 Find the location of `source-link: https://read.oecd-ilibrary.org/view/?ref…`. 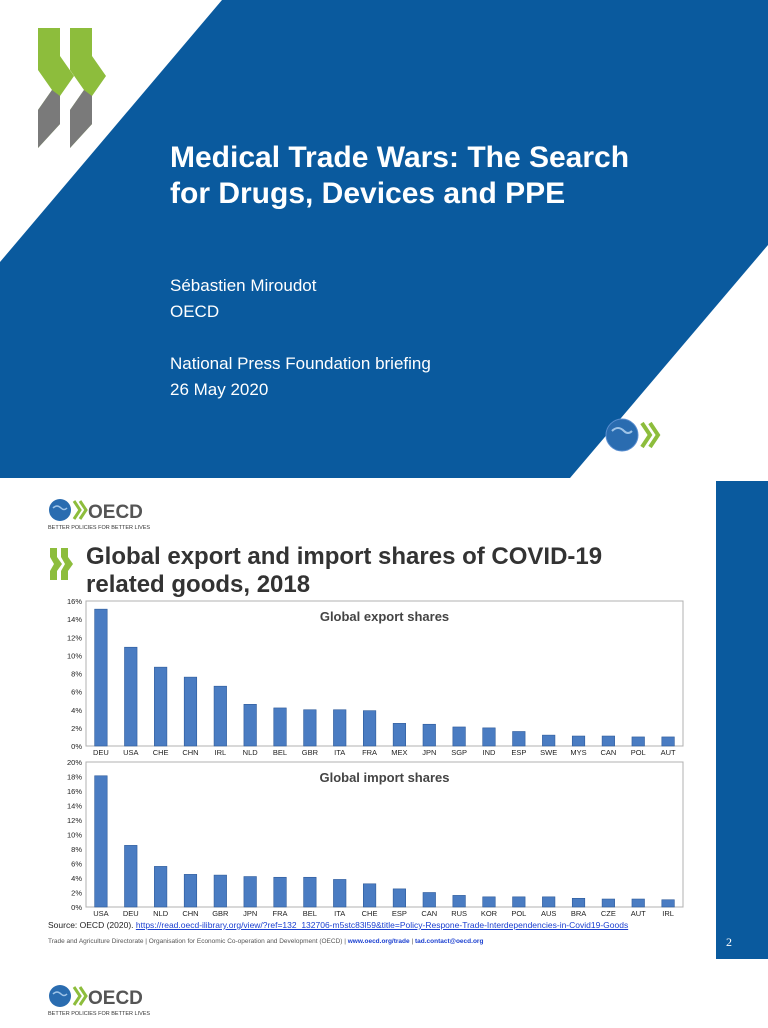

source-link: https://read.oecd-ilibrary.org/view/?ref… is located at coordinates (382, 925).